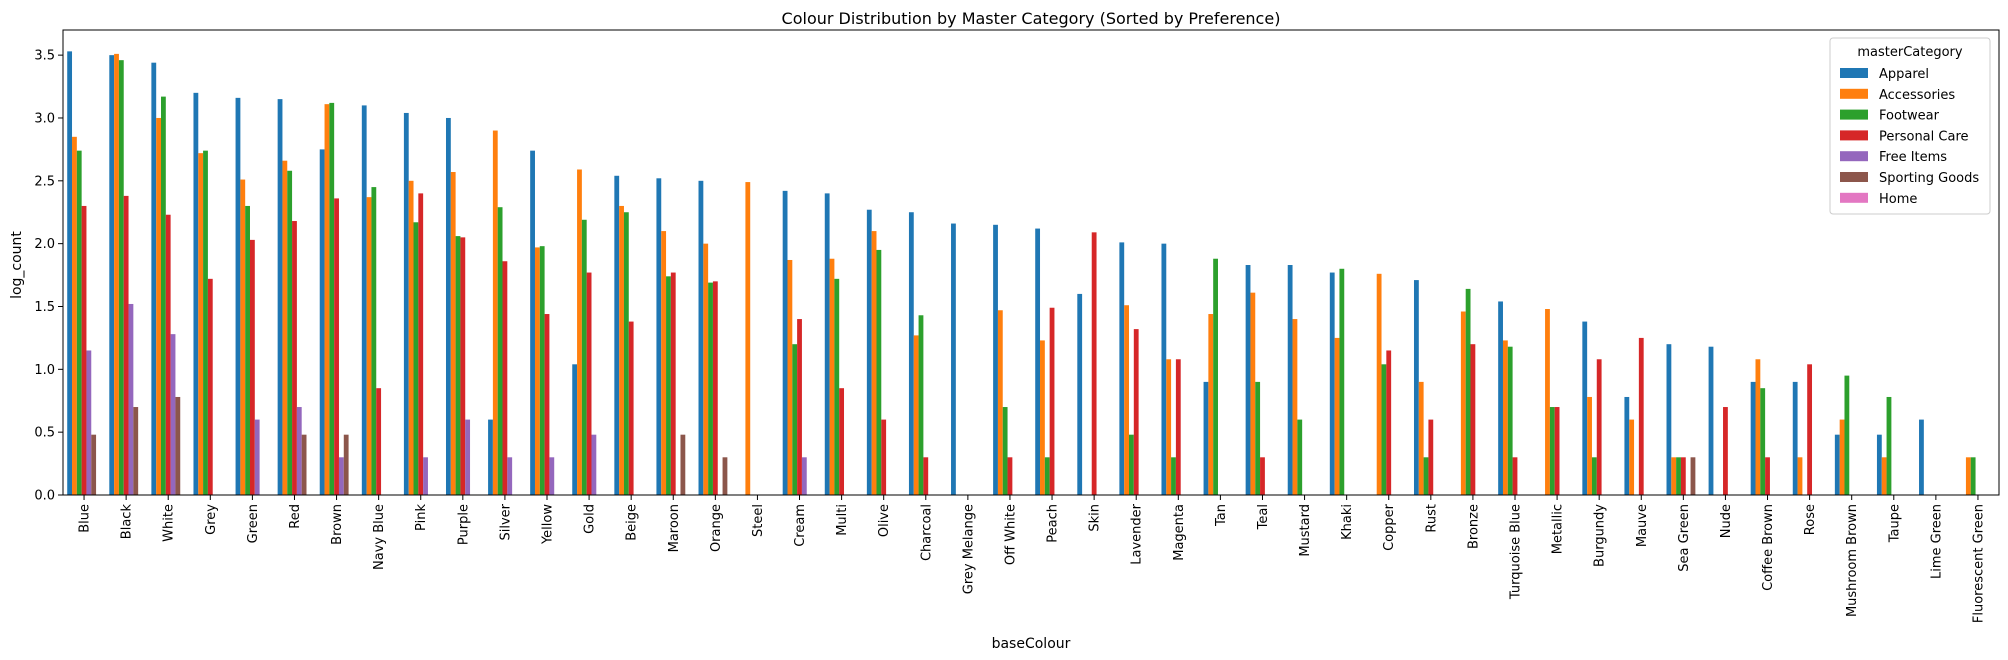  What do you see at coordinates (294, 358) in the screenshot?
I see `bar-red-personal-care` at bounding box center [294, 358].